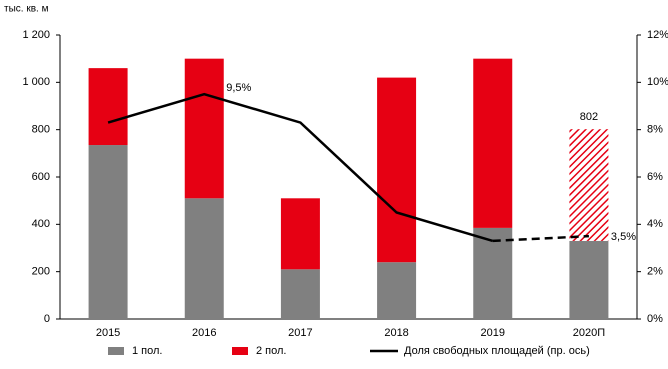 The height and width of the screenshot is (369, 668). What do you see at coordinates (497, 351) in the screenshot?
I see `legend-label: Доля свободных площадей (пр. ось)` at bounding box center [497, 351].